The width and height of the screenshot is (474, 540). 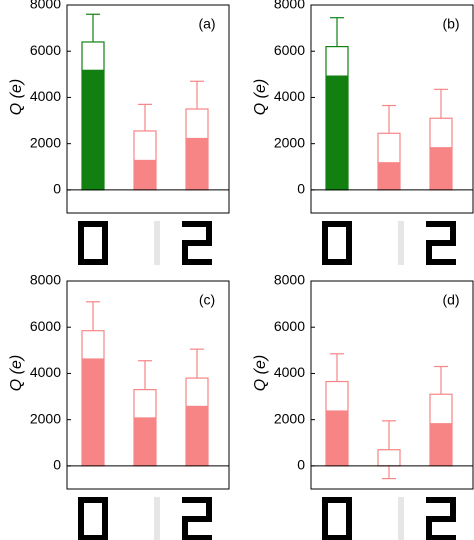 I want to click on outline-bar, so click(x=389, y=458).